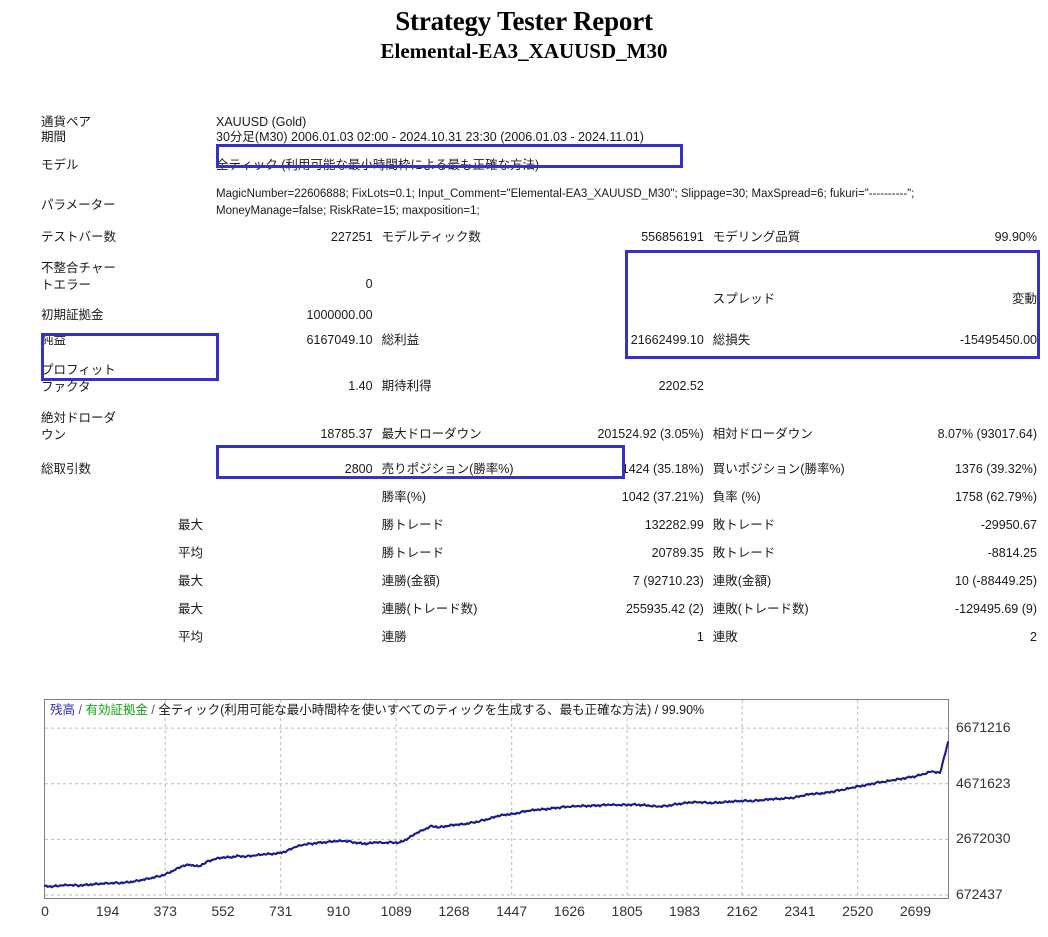  Describe the element at coordinates (541, 532) in the screenshot. I see `table-row-largest: 最大 勝トレード 132282.99 敗トレード -29950.67` at that location.